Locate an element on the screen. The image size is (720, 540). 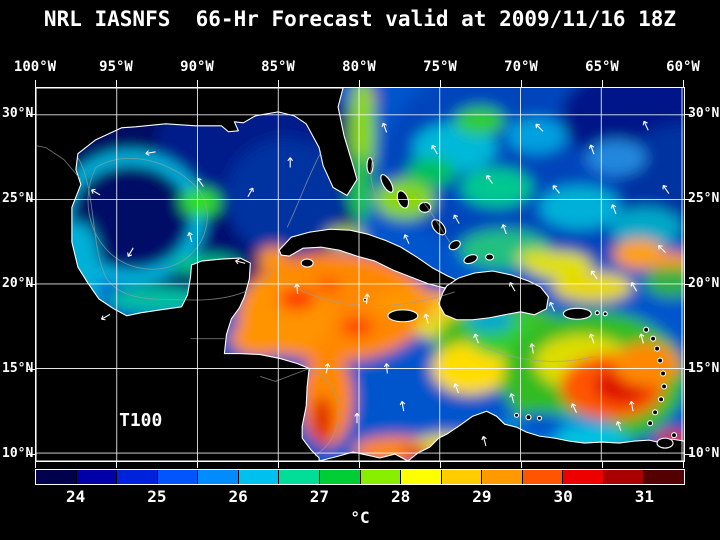
colorbar-tick-label: 31 is located at coordinates (644, 496).